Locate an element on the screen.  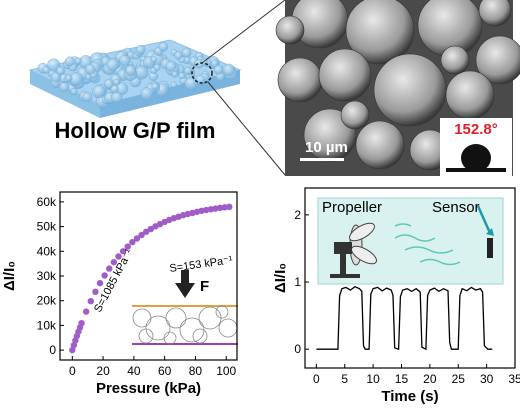
annotation: F is located at coordinates (204, 286).